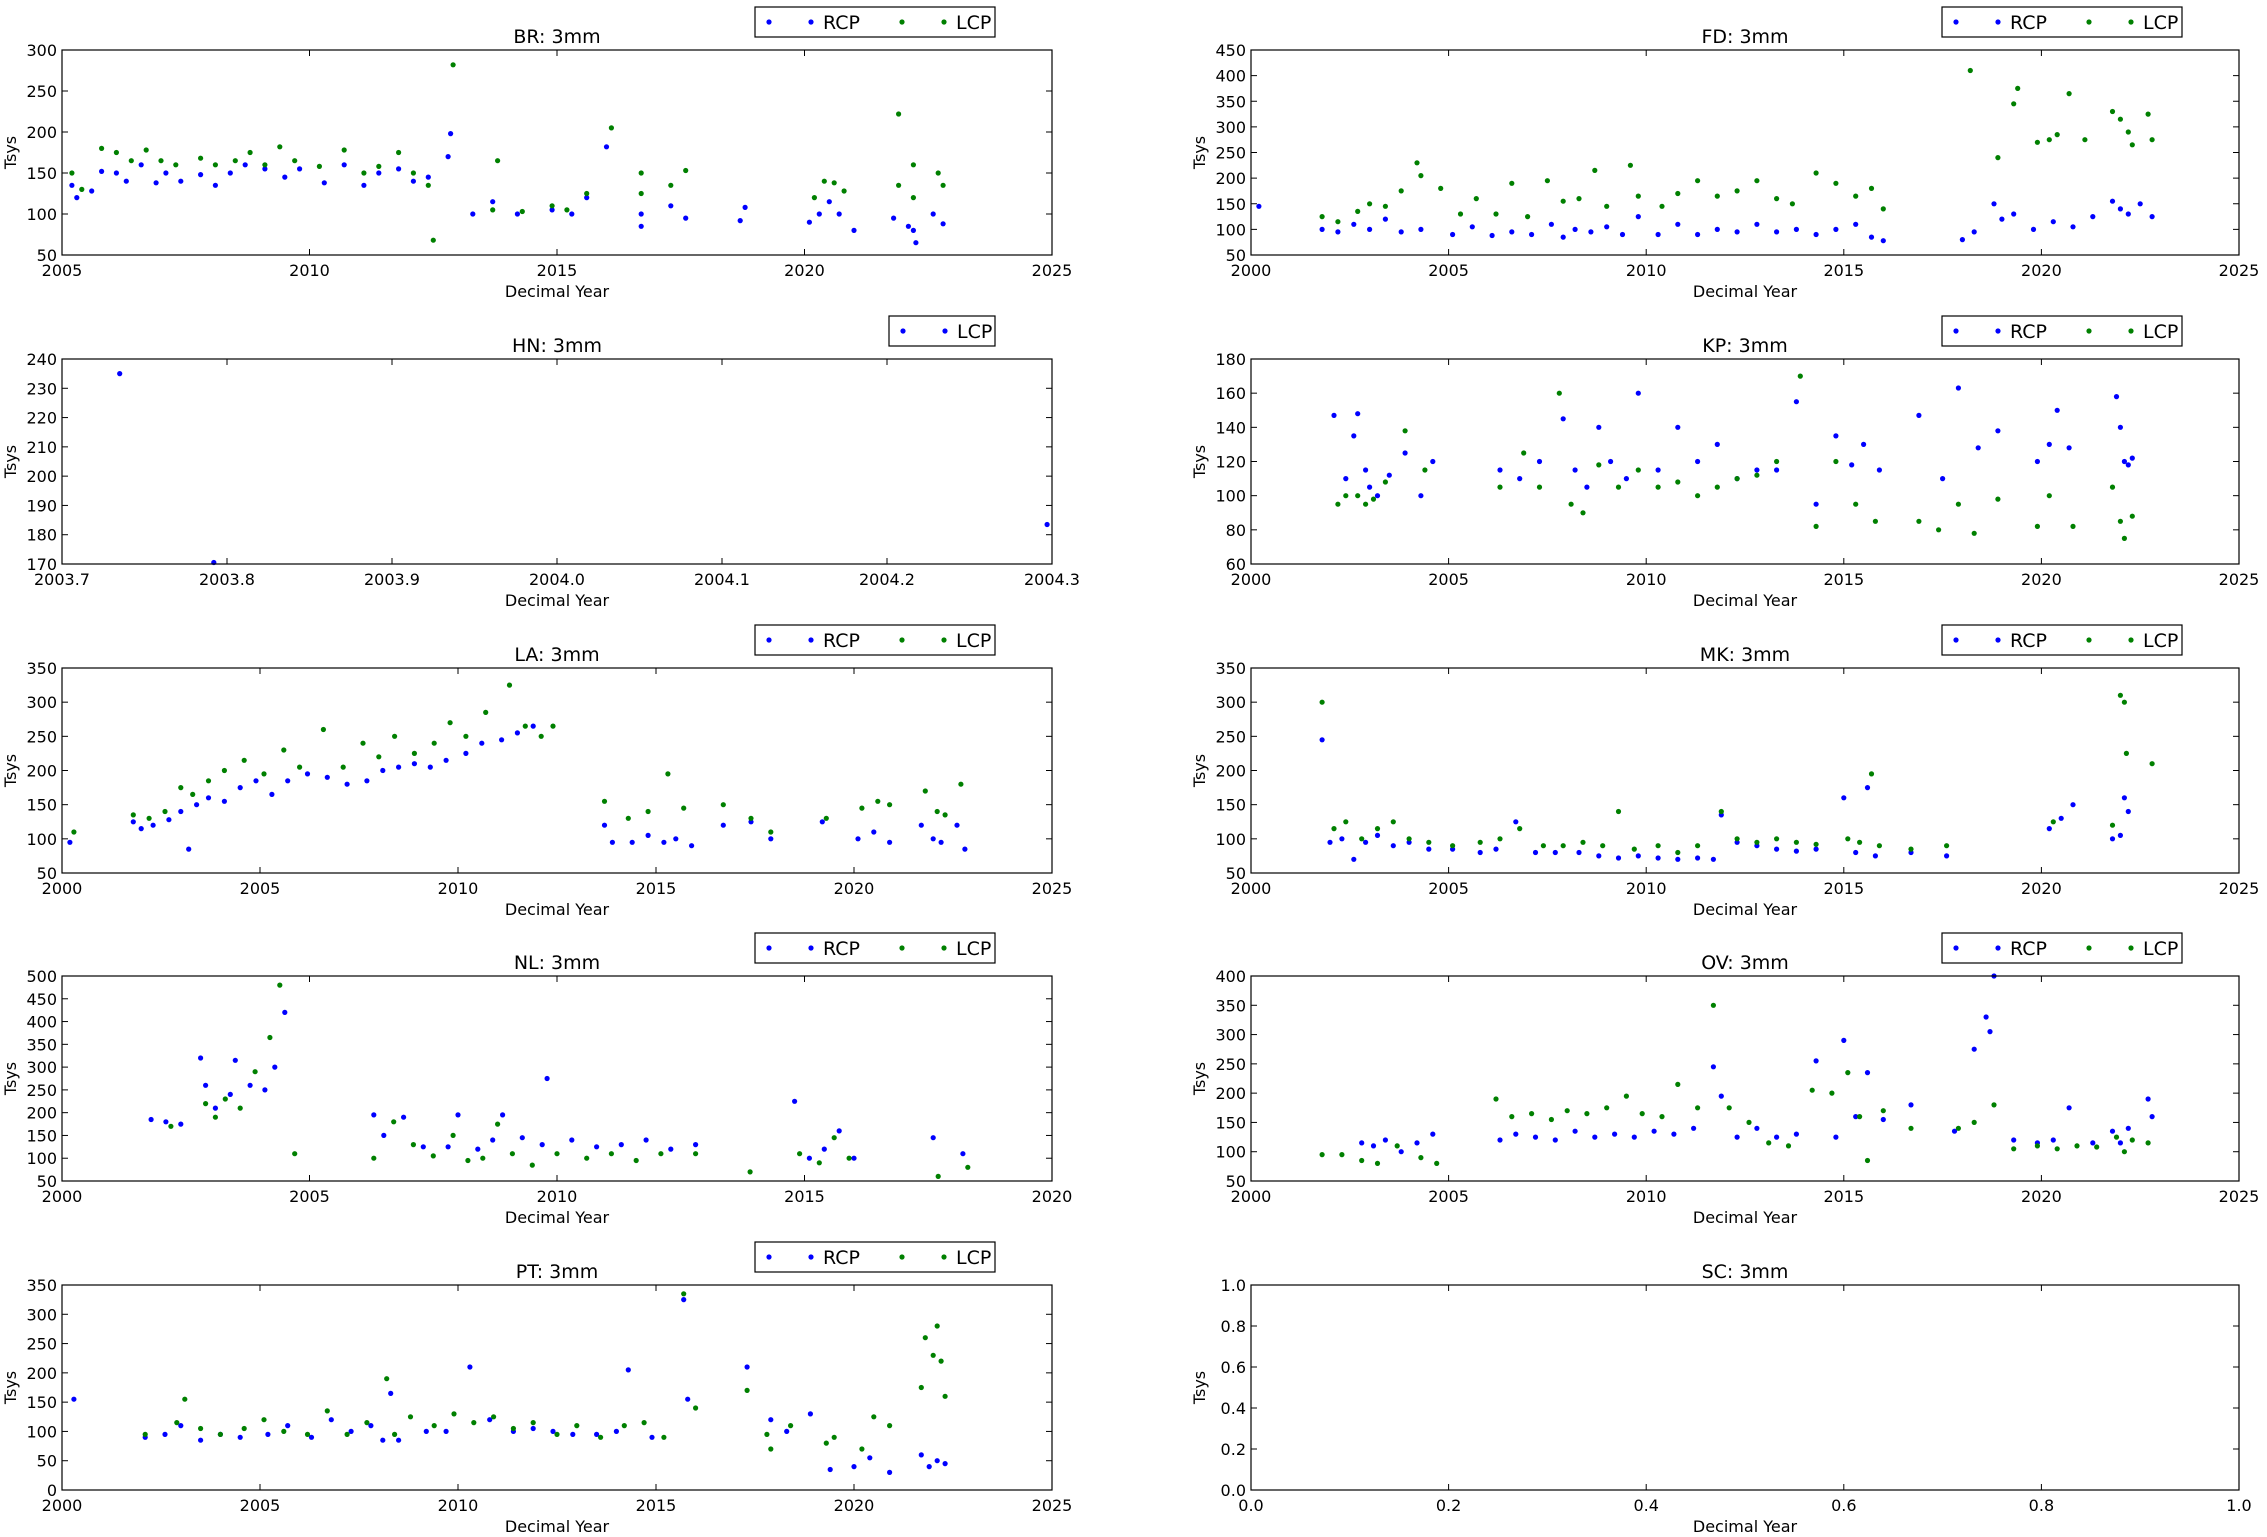 The image size is (2267, 1537). I want to click on x-tick-label: 0.4, so click(1645, 1505).